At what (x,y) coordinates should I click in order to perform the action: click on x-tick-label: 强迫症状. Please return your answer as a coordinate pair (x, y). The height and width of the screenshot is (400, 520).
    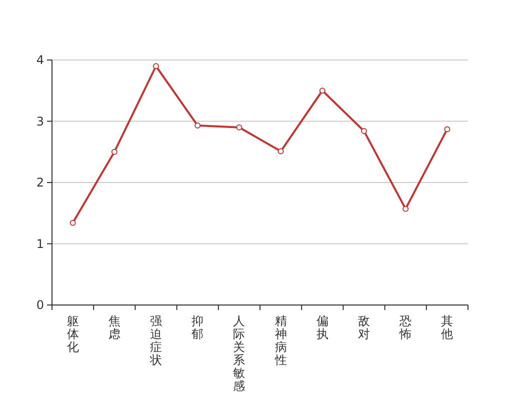
    Looking at the image, I should click on (155, 340).